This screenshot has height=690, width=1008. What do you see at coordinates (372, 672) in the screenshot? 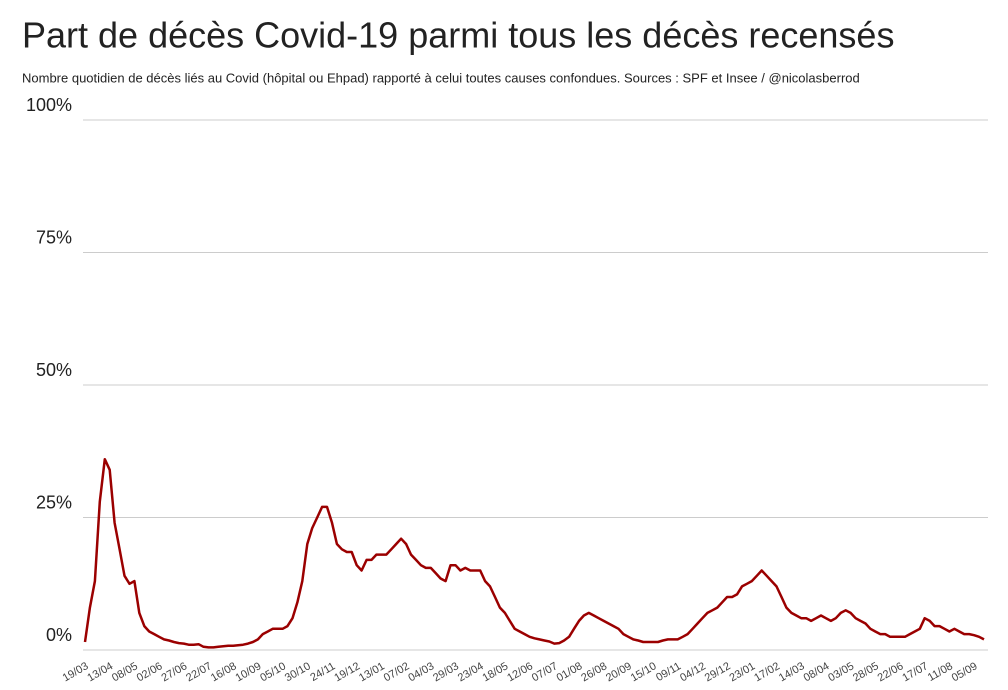
I see `x-tick-label: 13/01` at bounding box center [372, 672].